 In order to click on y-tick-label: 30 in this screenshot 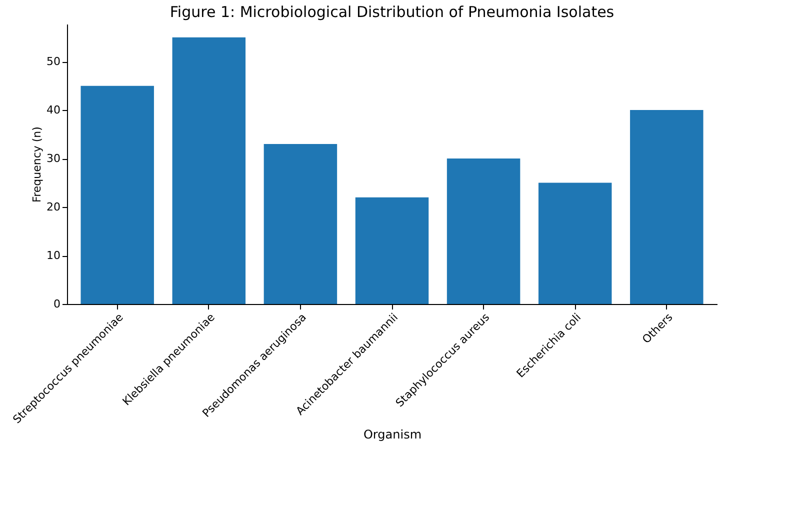, I will do `click(53, 159)`.